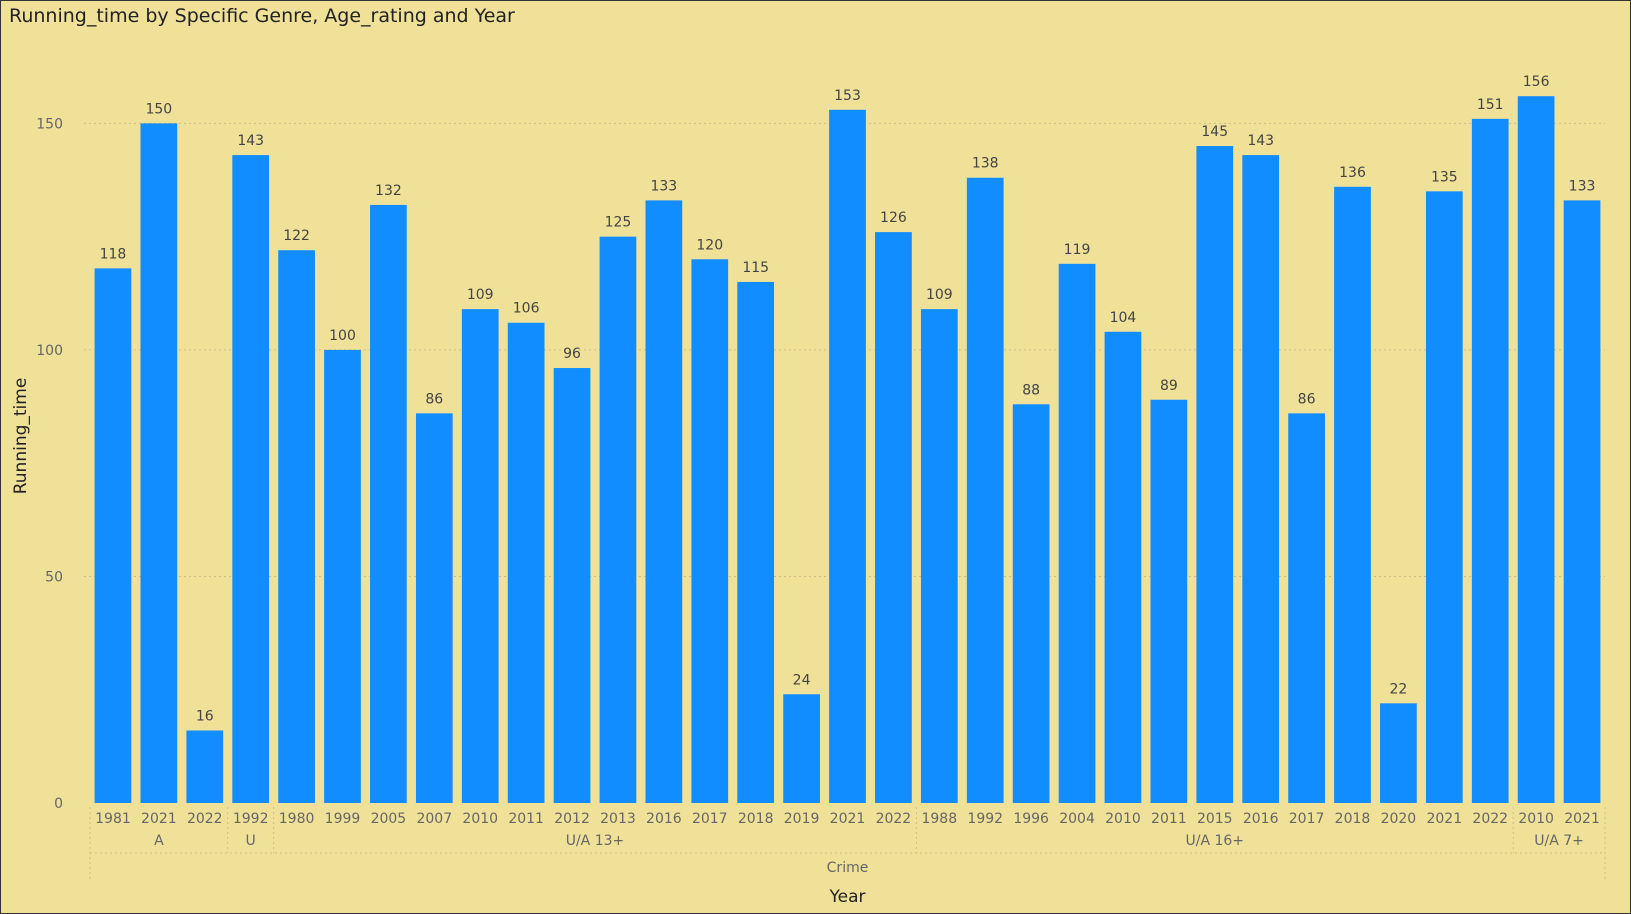  What do you see at coordinates (847, 96) in the screenshot?
I see `data-label: 153` at bounding box center [847, 96].